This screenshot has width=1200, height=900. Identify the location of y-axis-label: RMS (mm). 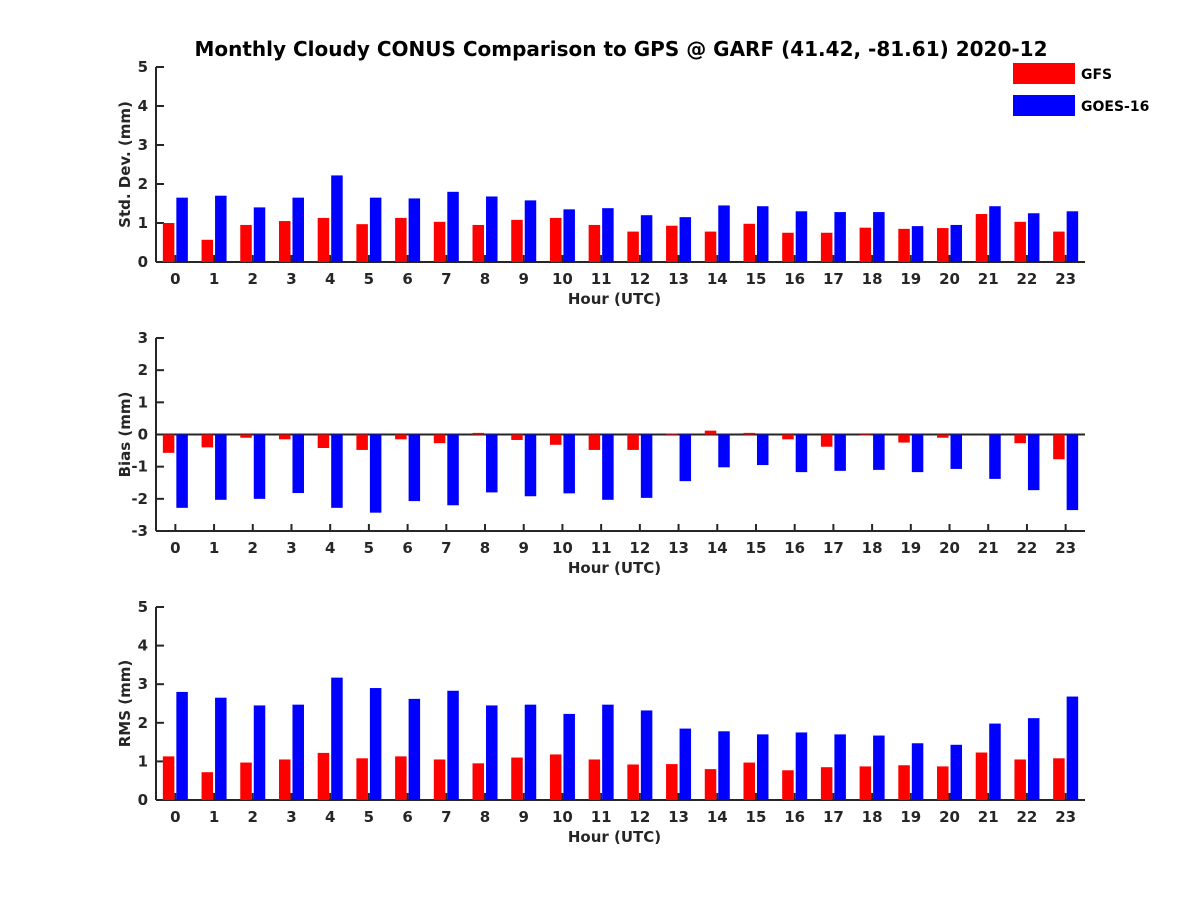
(125, 703).